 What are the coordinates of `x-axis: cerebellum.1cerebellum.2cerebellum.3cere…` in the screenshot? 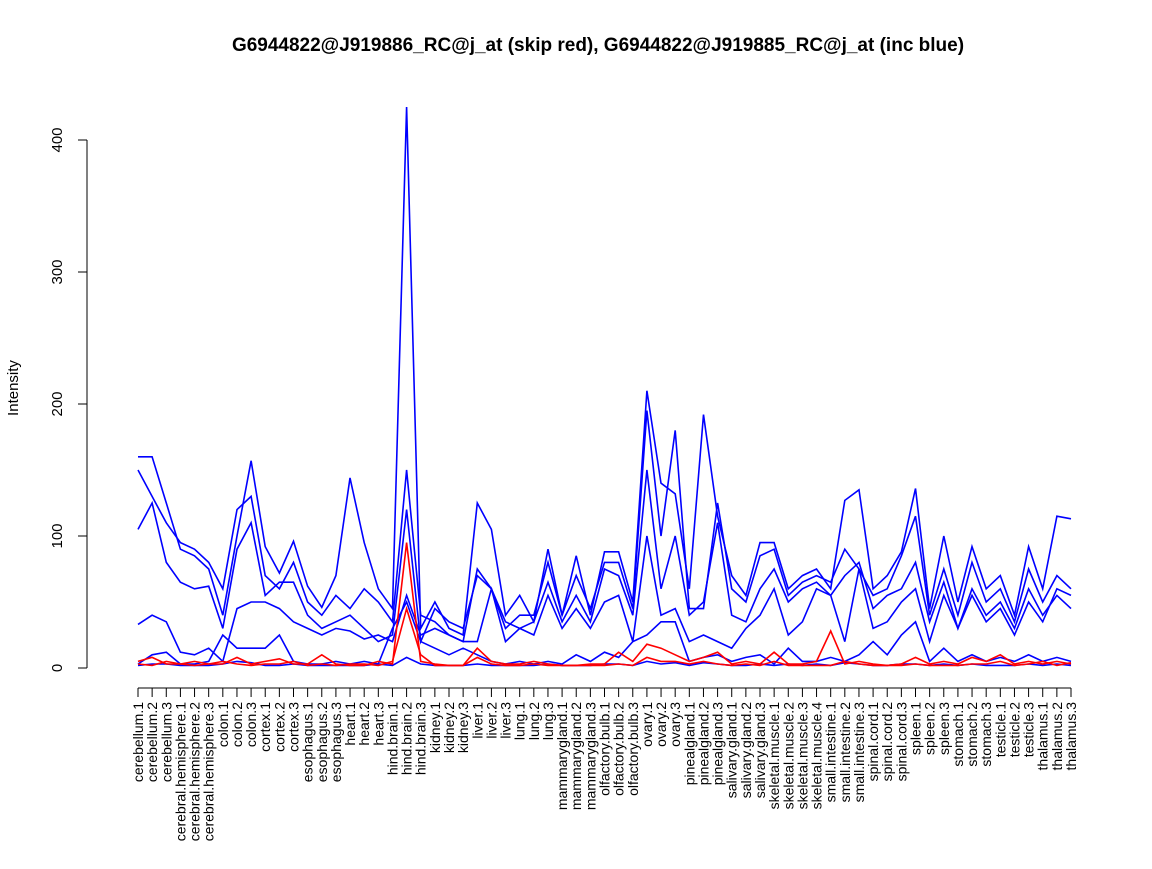 It's located at (604, 764).